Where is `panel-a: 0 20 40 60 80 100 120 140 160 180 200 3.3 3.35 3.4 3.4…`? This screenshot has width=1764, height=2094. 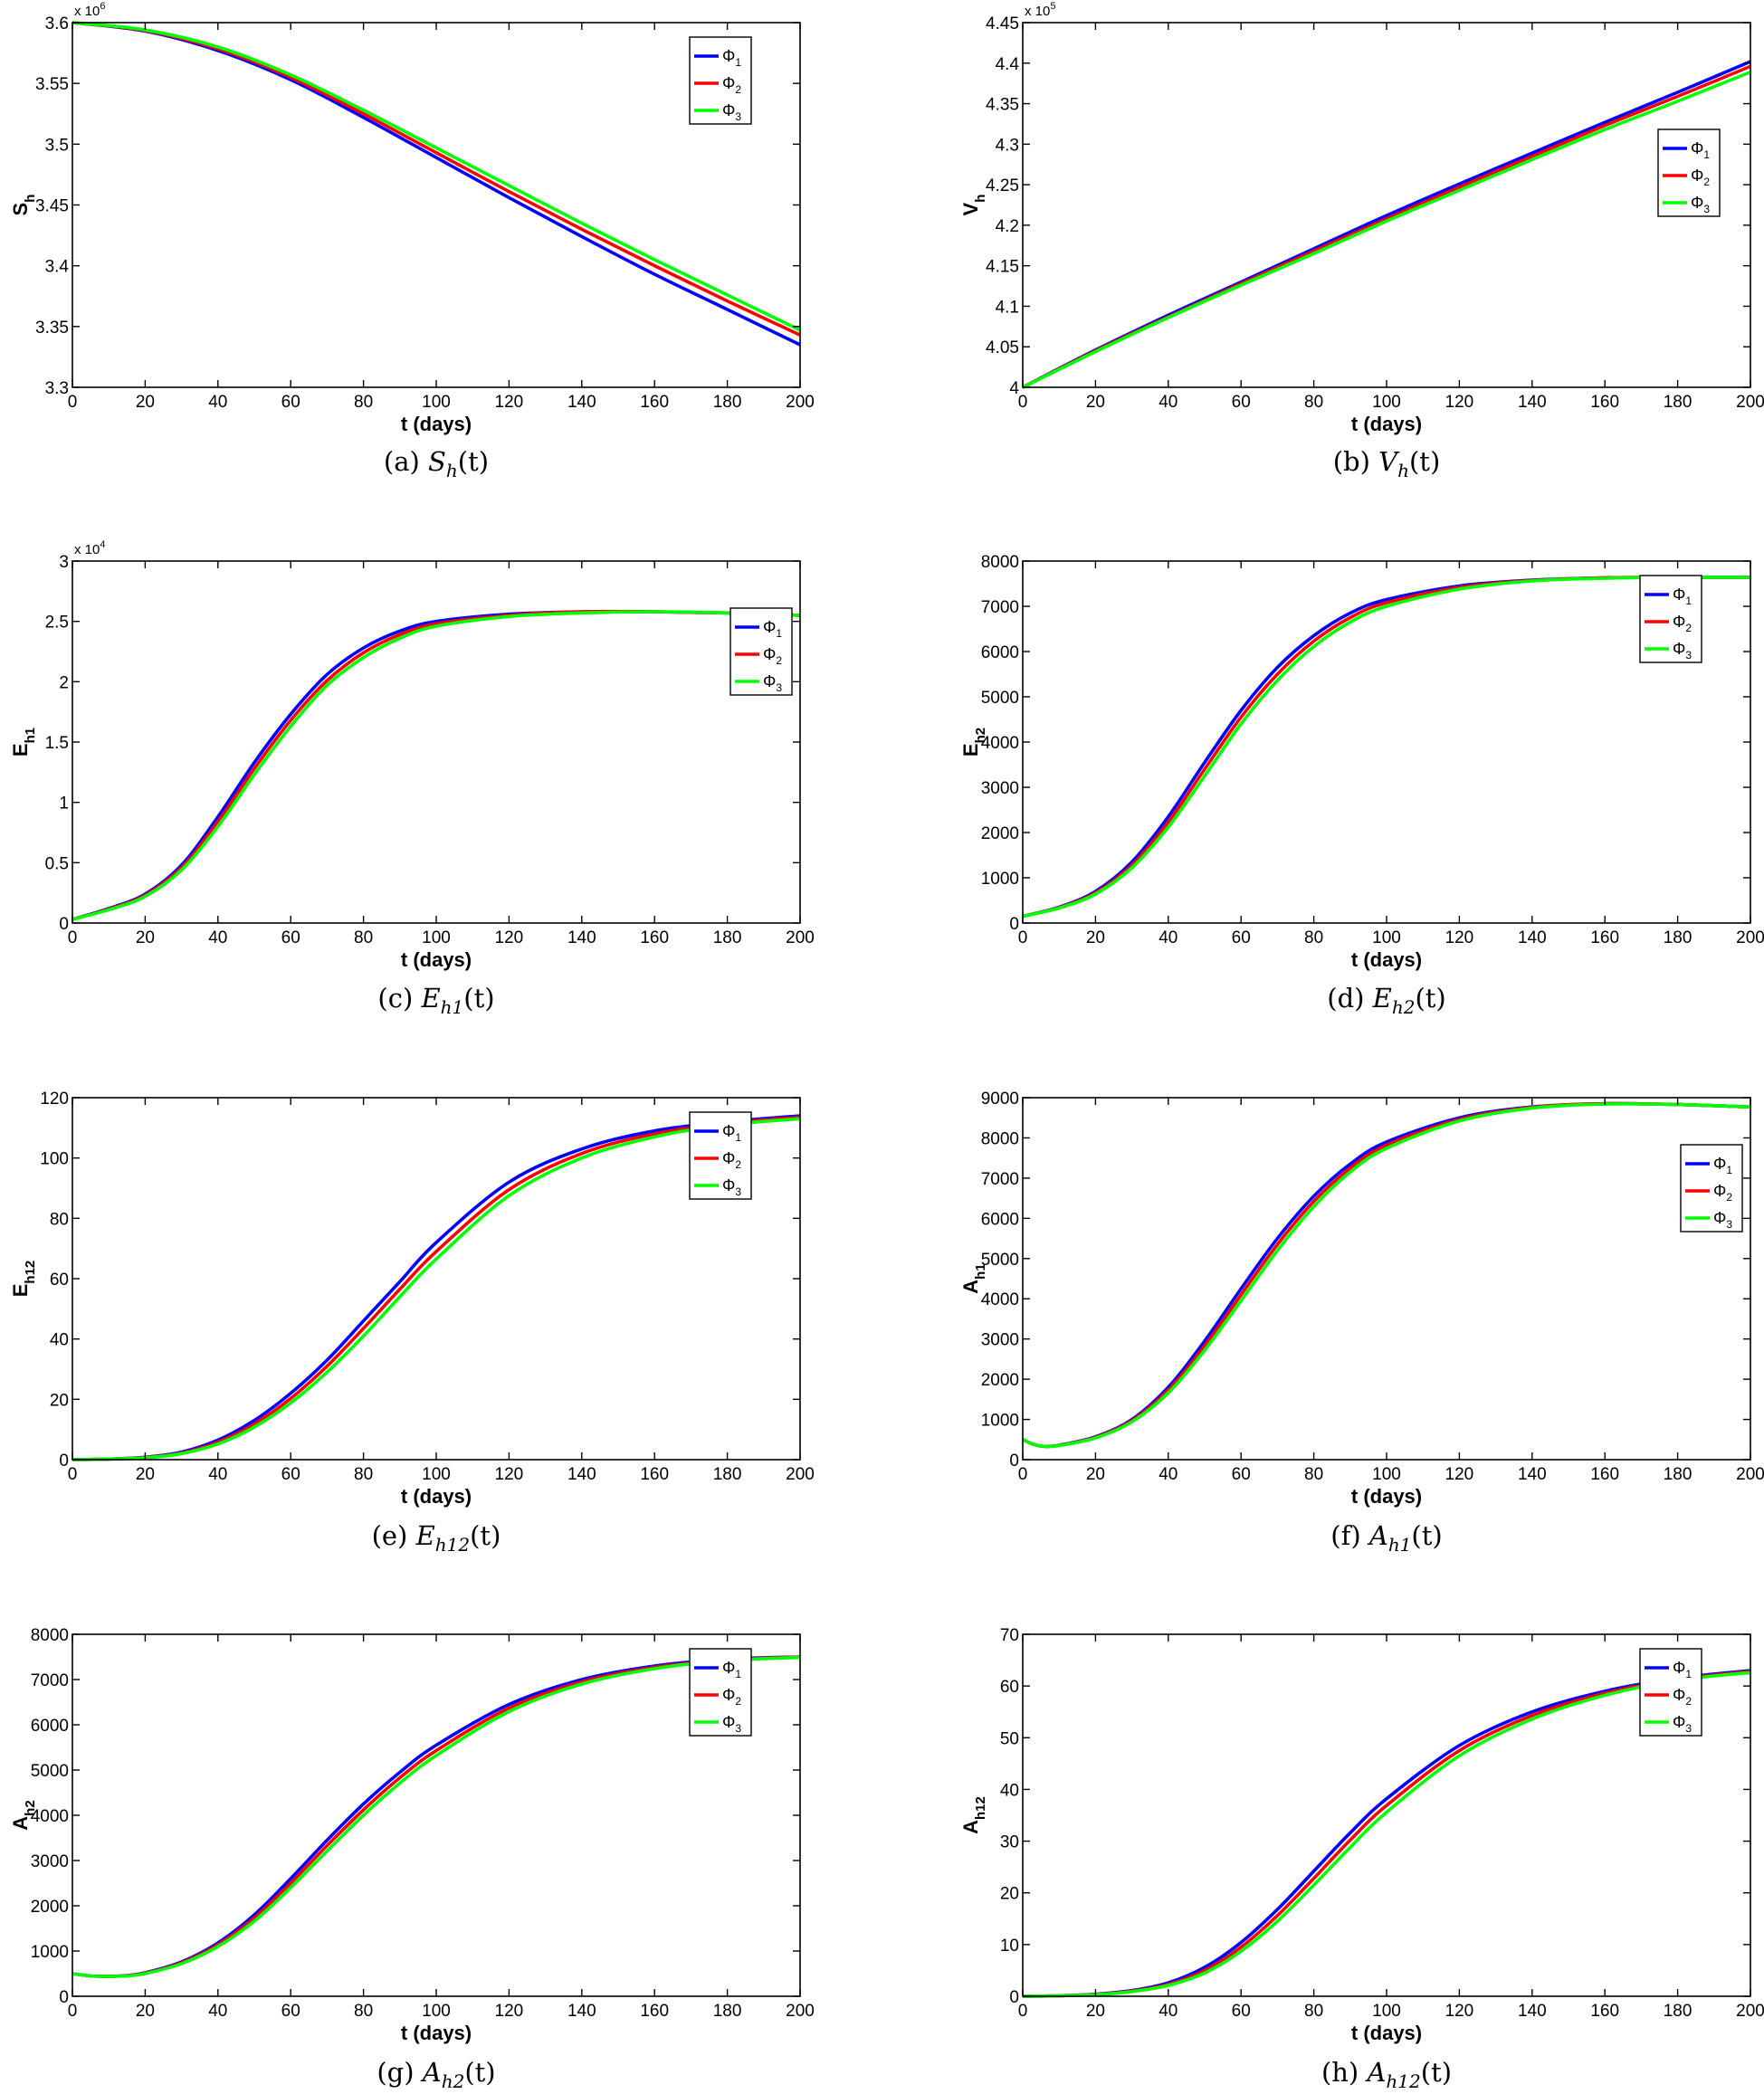 panel-a: 0 20 40 60 80 100 120 140 160 180 200 3.3 3.35 3.4 3.4… is located at coordinates (412, 241).